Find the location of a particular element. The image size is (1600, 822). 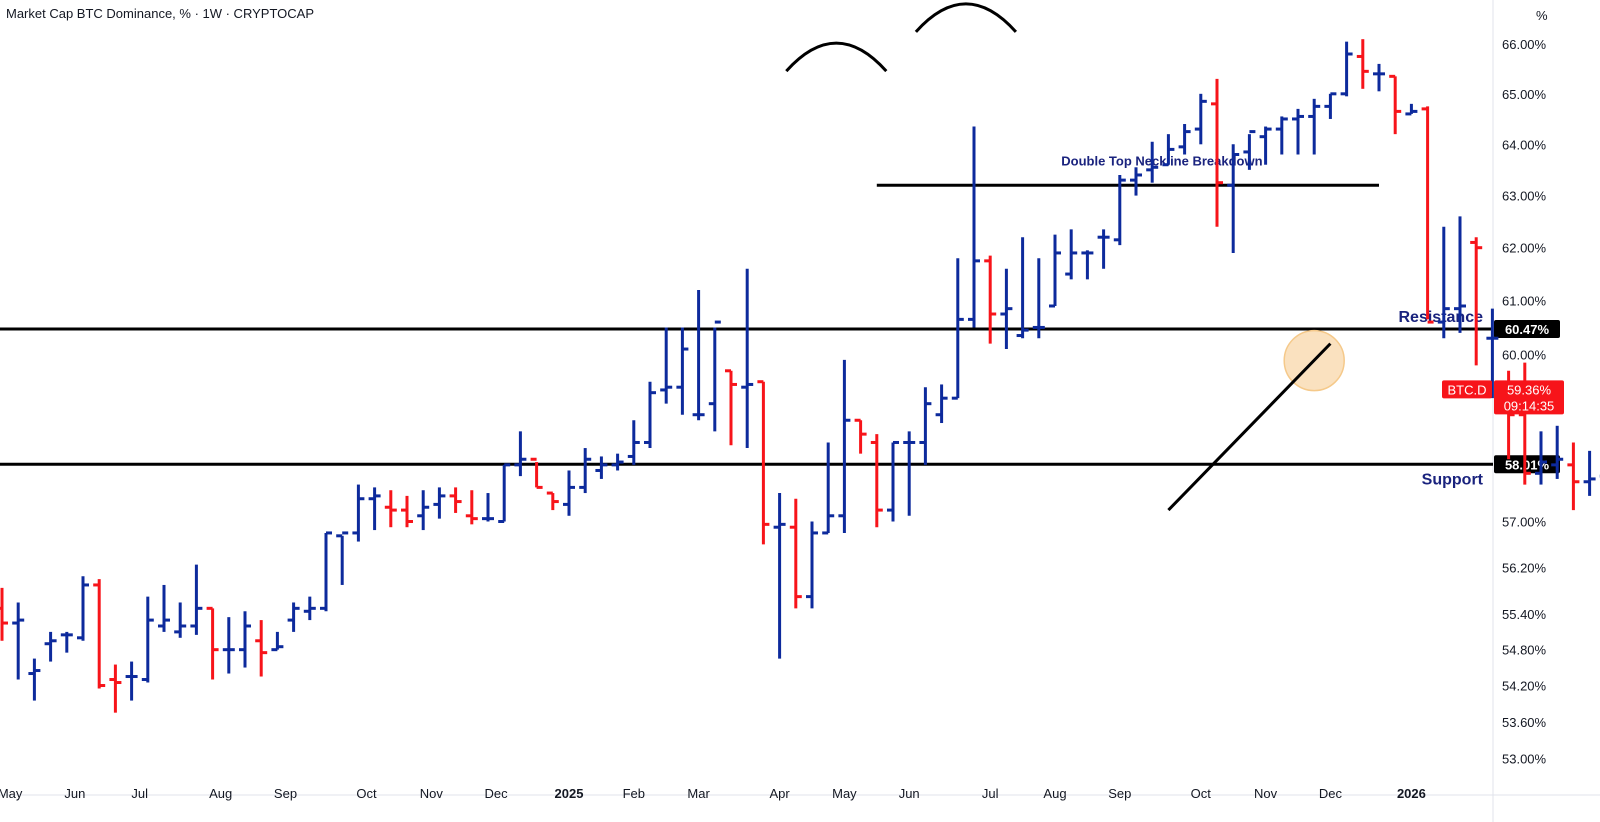

y-tick-label: 53.60% is located at coordinates (1524, 722).